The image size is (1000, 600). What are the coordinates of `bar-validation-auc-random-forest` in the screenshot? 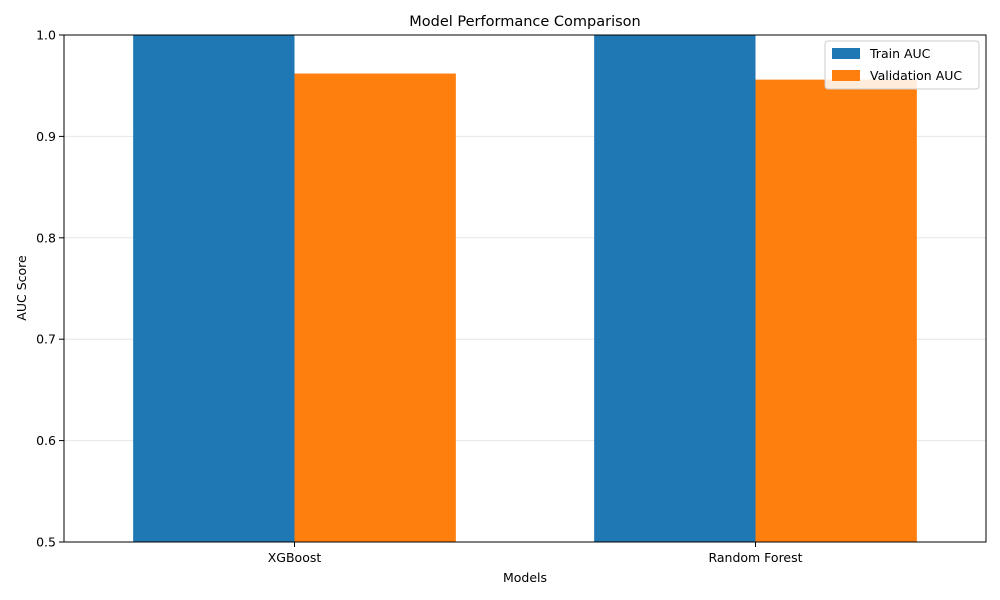 It's located at (836, 310).